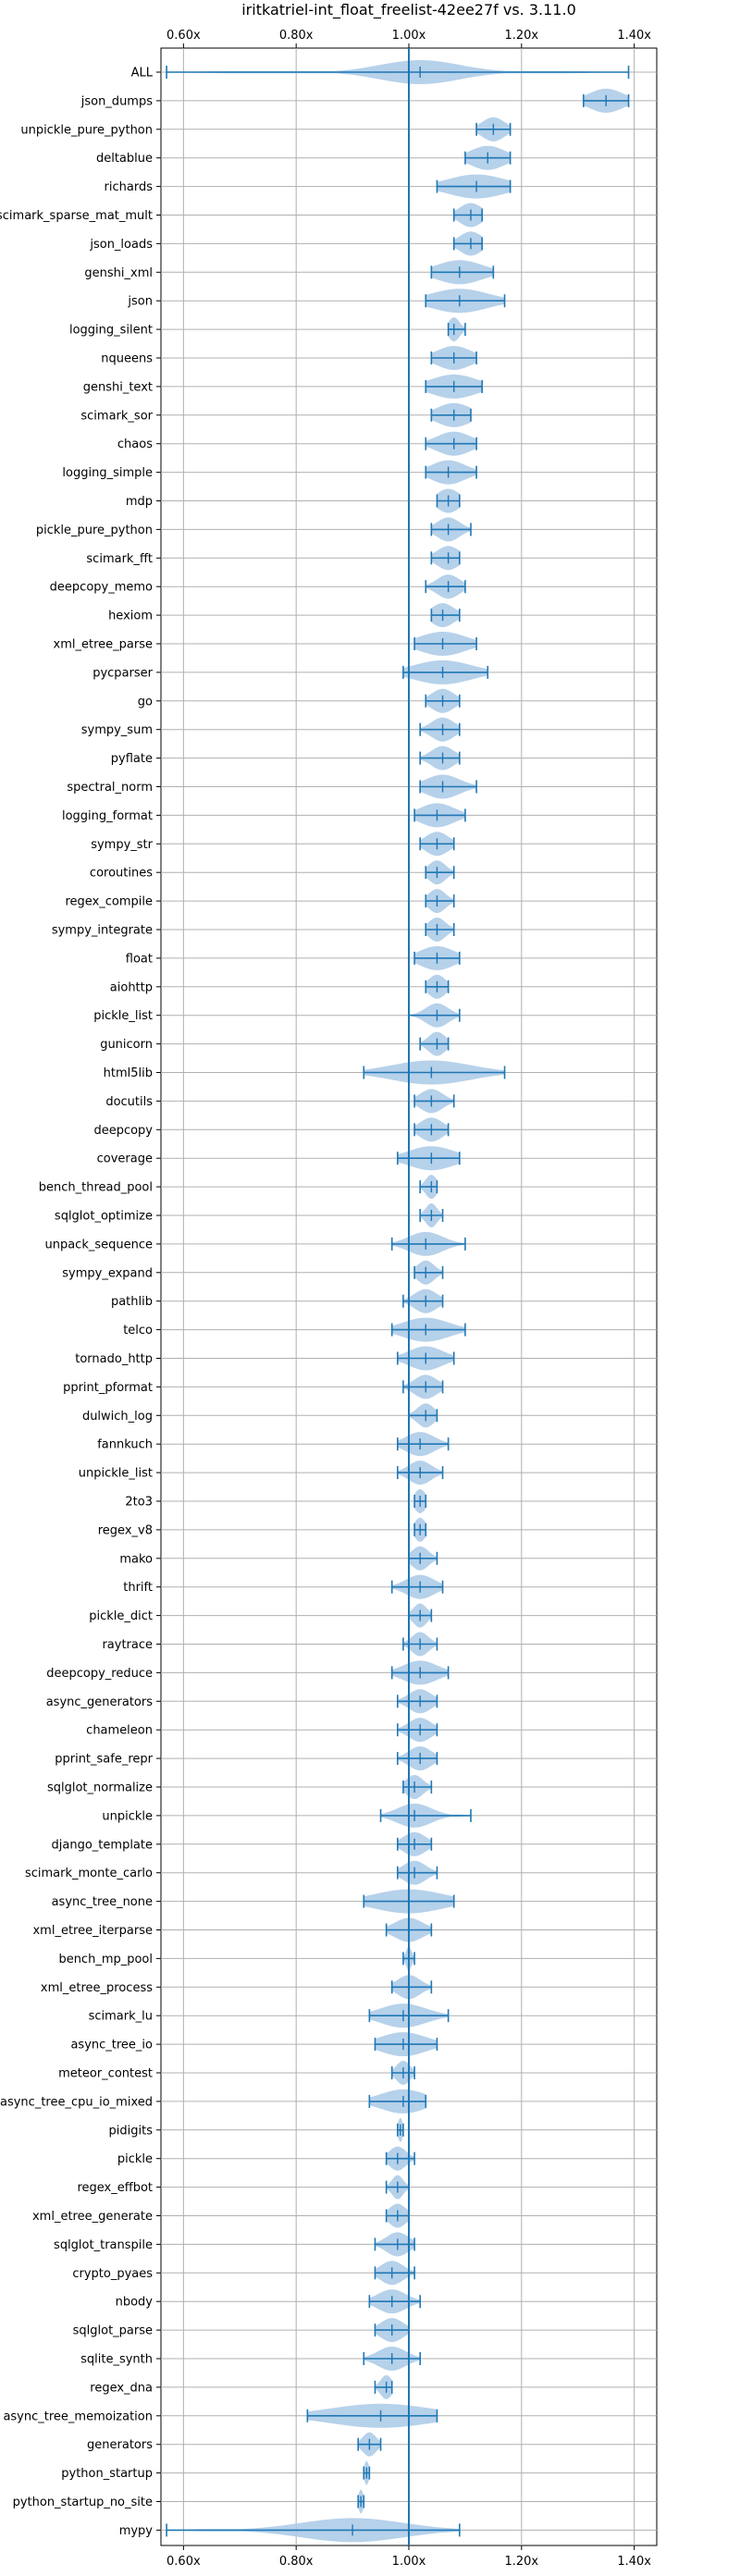 The image size is (740, 2576). What do you see at coordinates (127, 359) in the screenshot?
I see `category-label: nqueens` at bounding box center [127, 359].